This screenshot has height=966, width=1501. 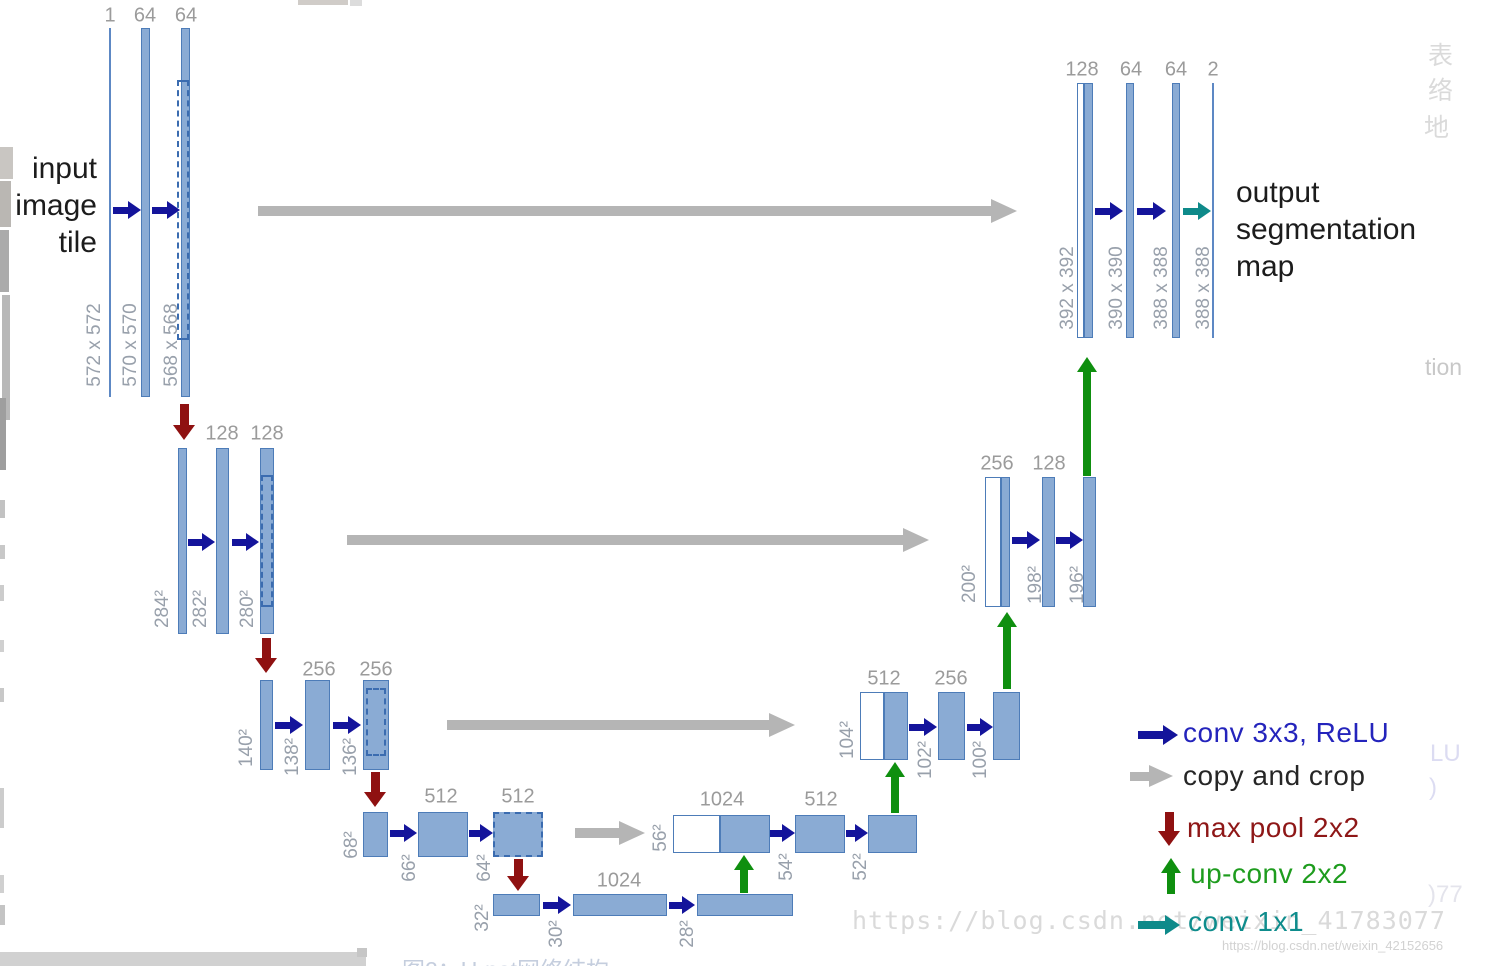 What do you see at coordinates (1067, 288) in the screenshot?
I see `dimension-label: 392 x 392` at bounding box center [1067, 288].